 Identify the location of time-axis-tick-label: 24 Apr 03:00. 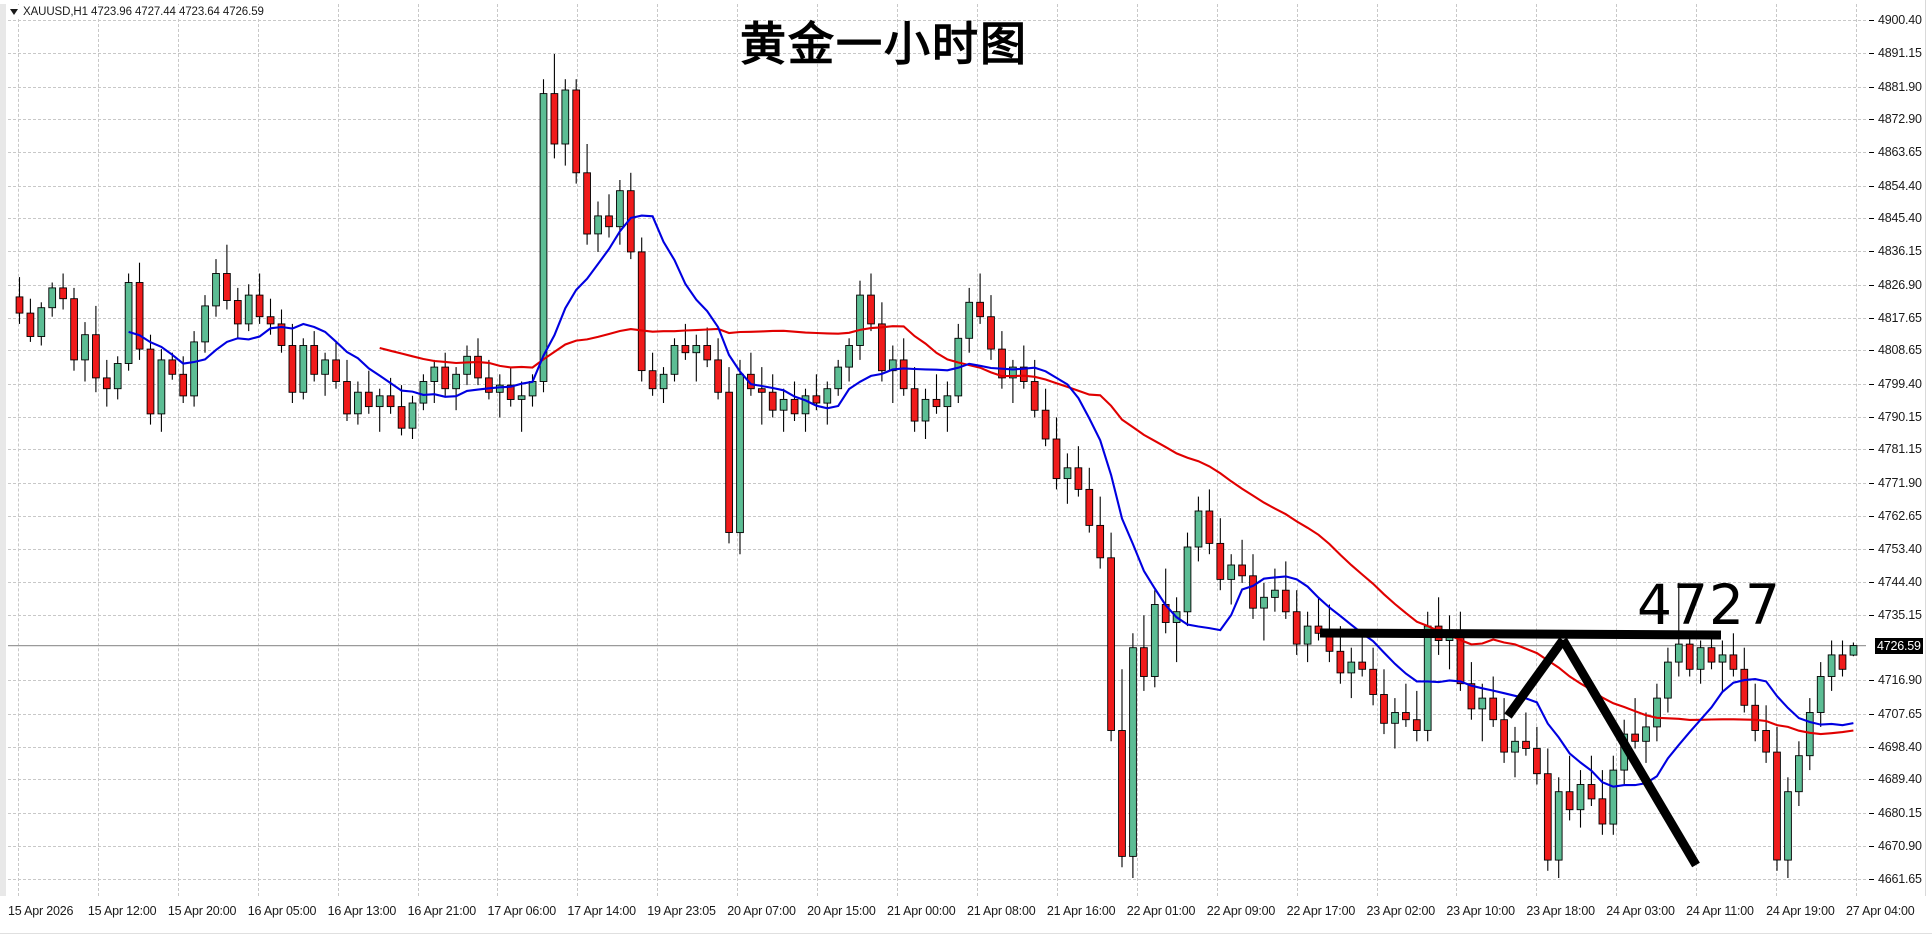
(1640, 911).